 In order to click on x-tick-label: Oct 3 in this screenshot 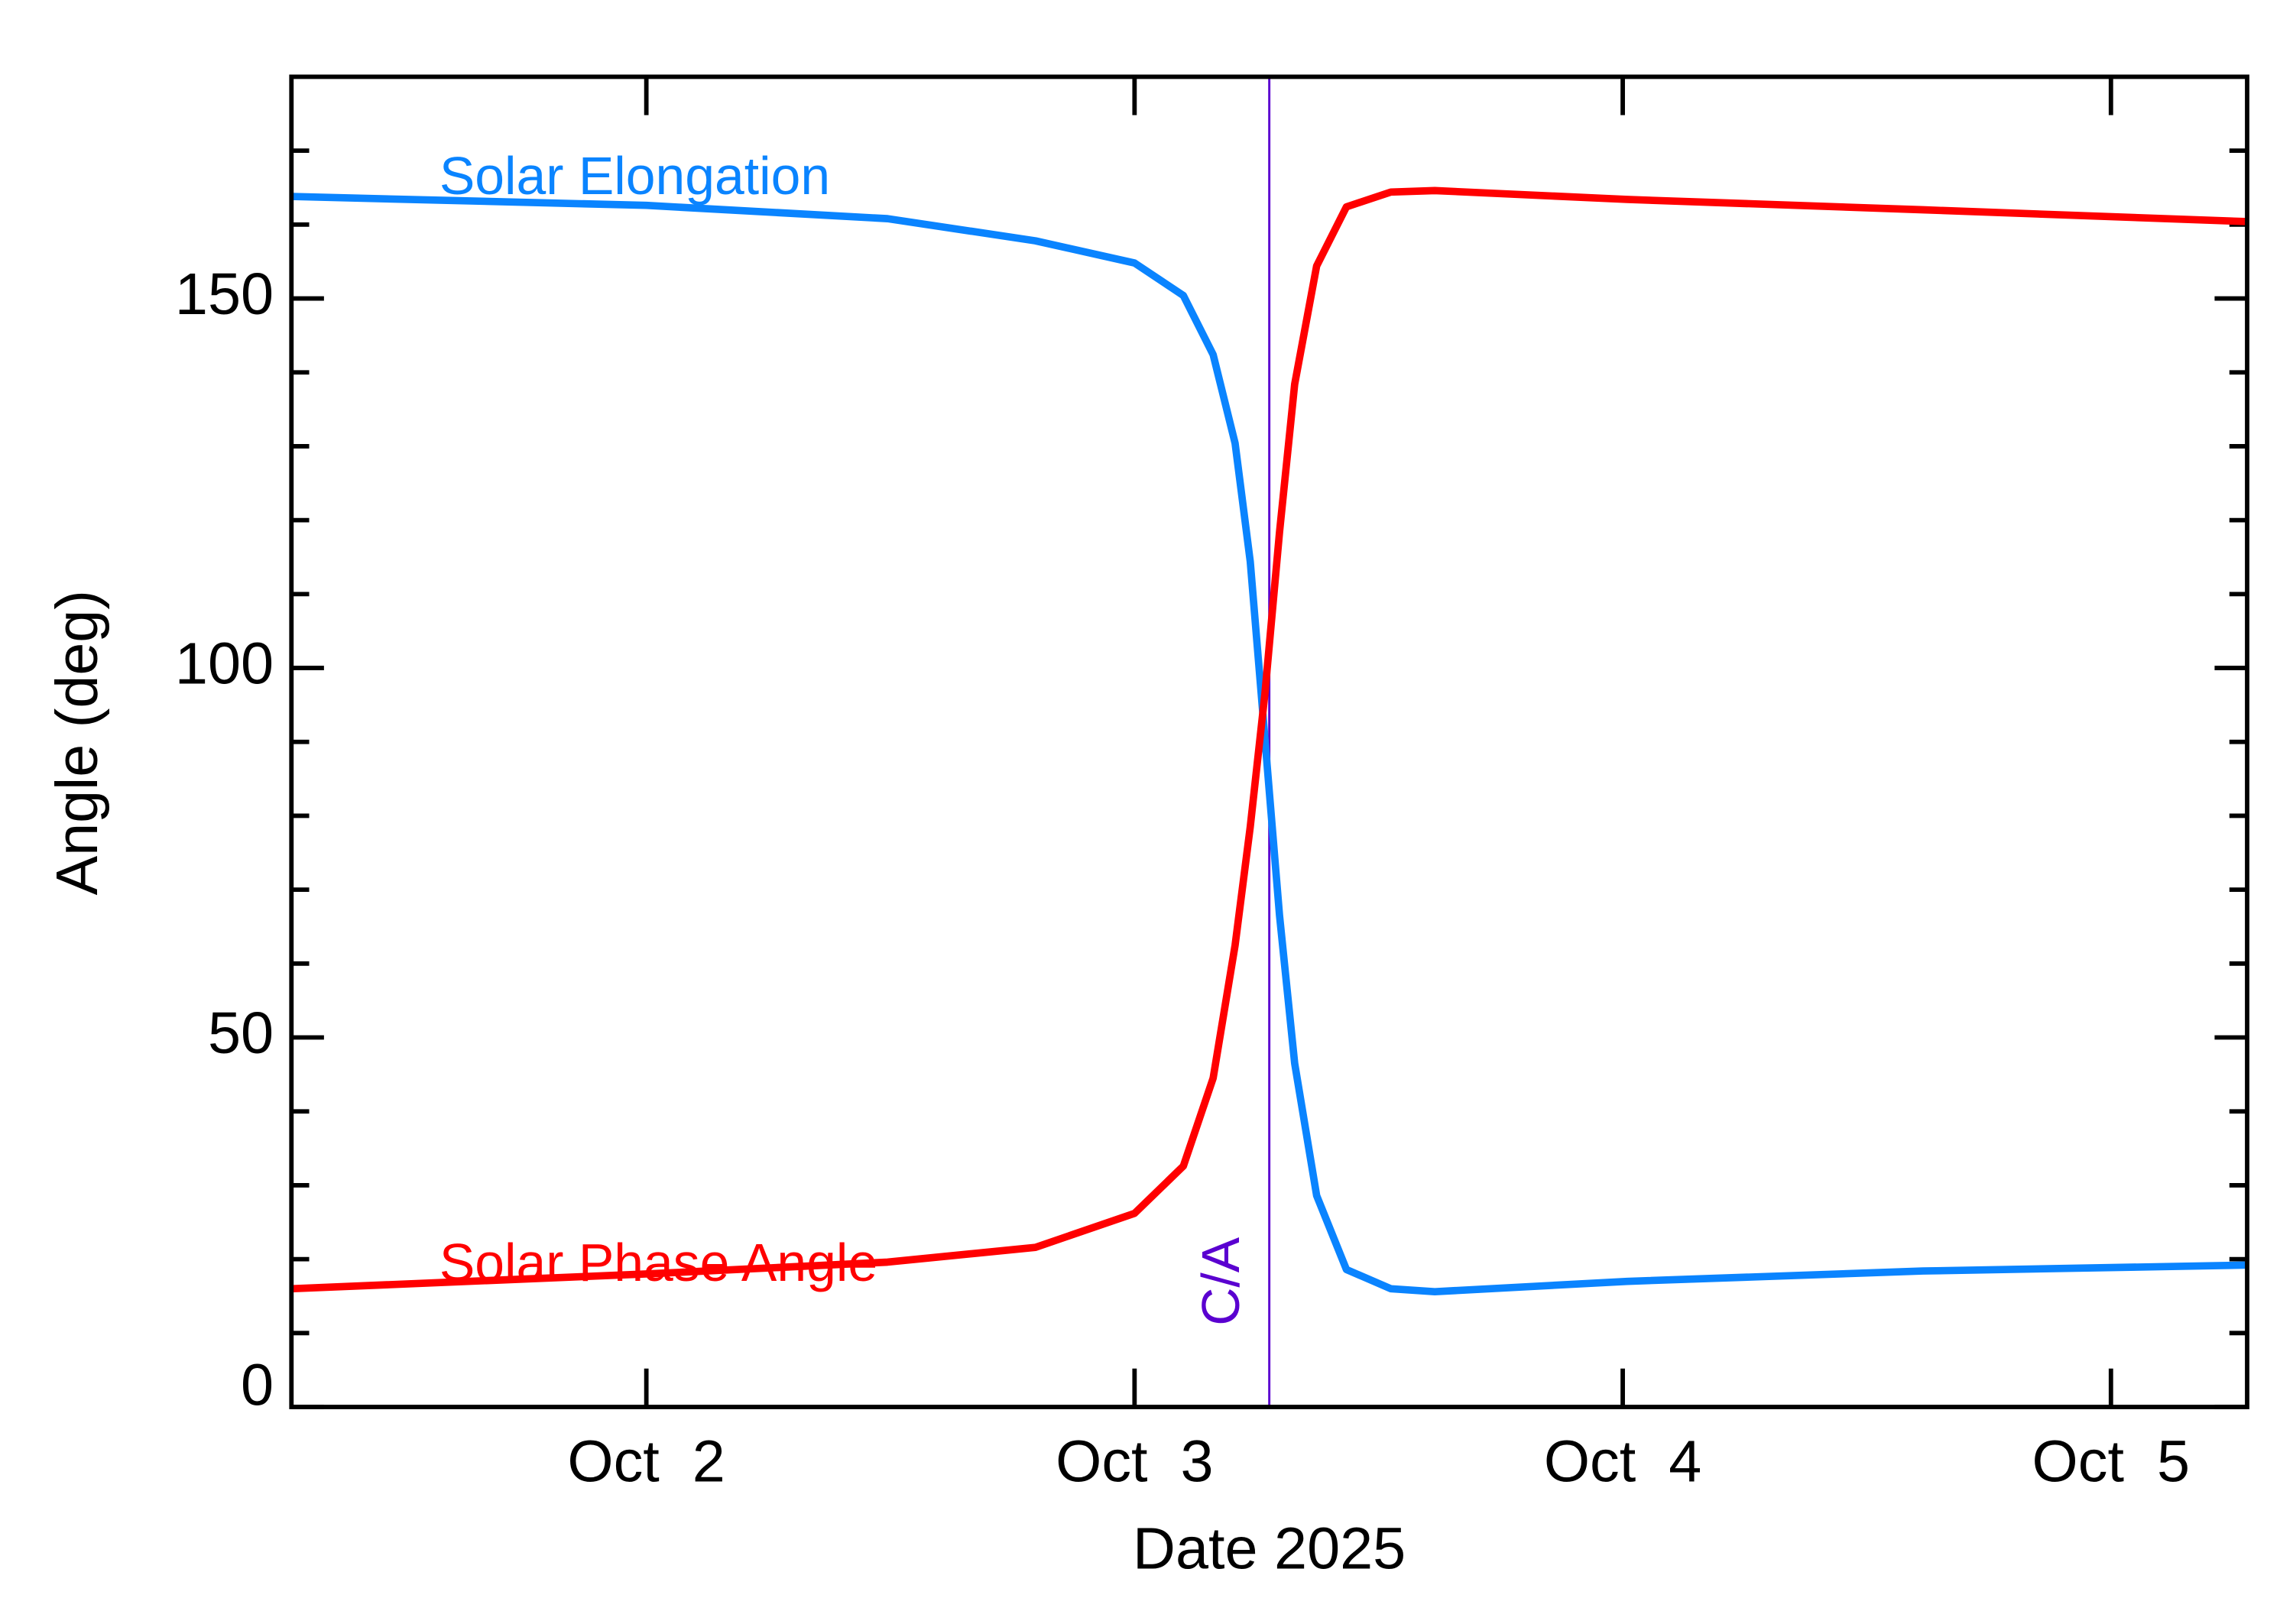, I will do `click(1134, 1462)`.